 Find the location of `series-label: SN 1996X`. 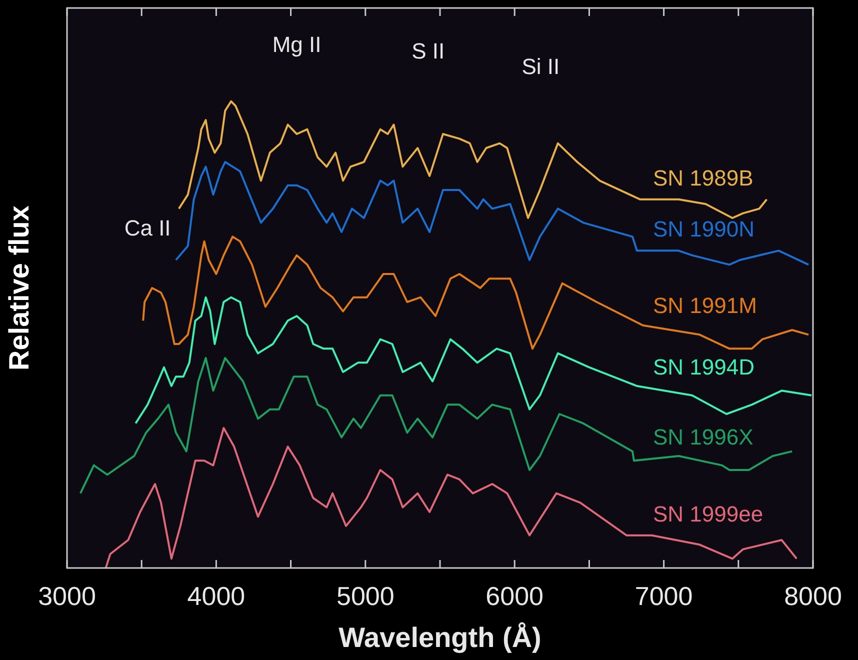

series-label: SN 1996X is located at coordinates (703, 437).